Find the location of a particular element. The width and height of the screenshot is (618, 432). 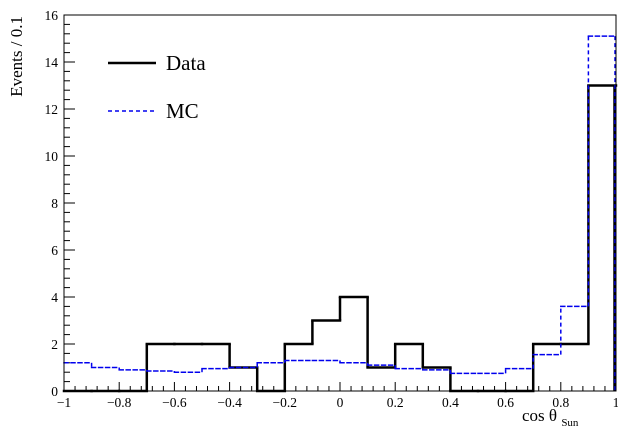

y-tick-label: 0 is located at coordinates (54, 391).